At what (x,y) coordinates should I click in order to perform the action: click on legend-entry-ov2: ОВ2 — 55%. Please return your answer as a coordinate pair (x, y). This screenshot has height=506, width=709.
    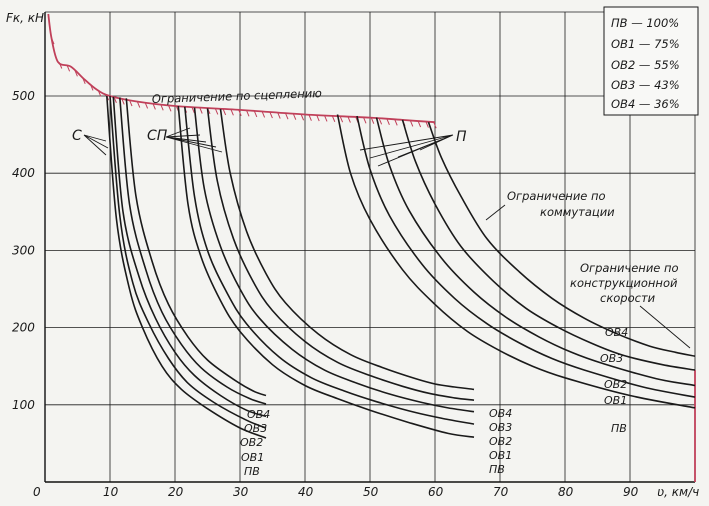
    Looking at the image, I should click on (645, 65).